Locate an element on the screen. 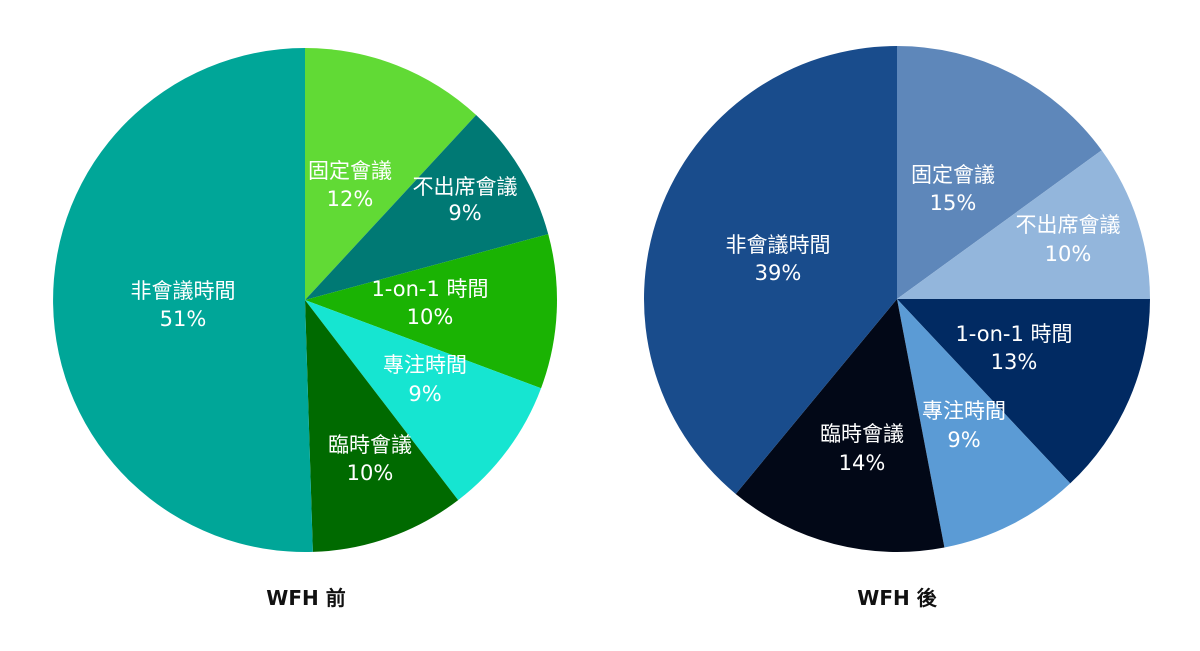 The width and height of the screenshot is (1200, 651). pie-title-before: WFH 前 is located at coordinates (306, 598).